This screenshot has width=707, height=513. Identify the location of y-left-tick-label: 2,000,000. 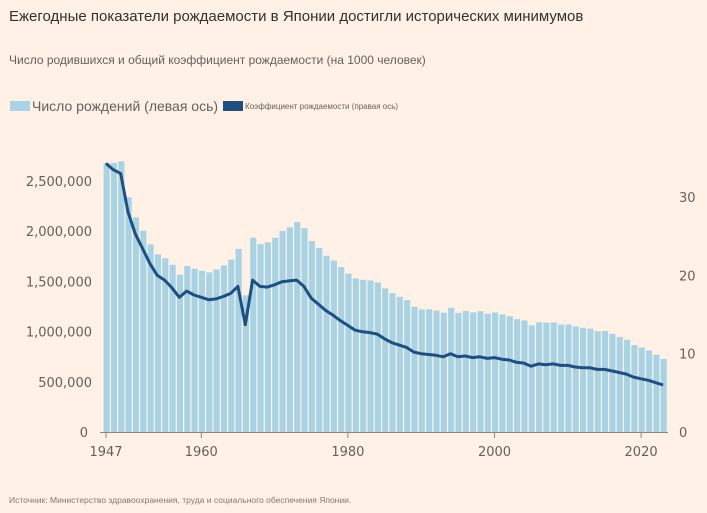
(59, 232).